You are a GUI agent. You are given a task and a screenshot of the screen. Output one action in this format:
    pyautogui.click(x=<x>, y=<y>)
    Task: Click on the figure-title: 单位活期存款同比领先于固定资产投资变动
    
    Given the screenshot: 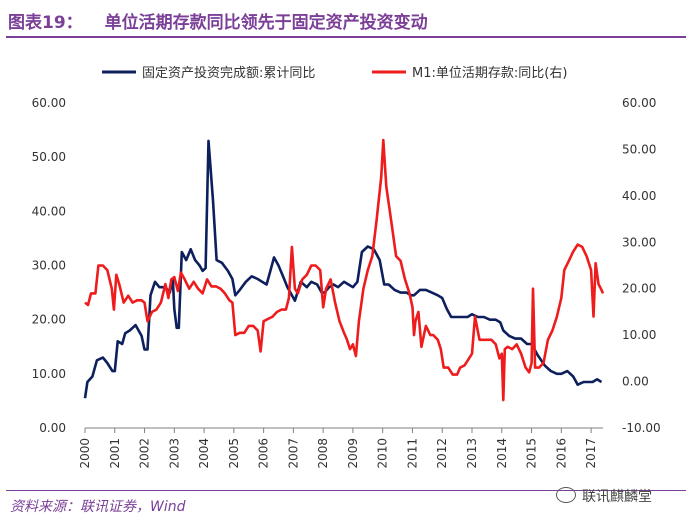 What is the action you would take?
    pyautogui.click(x=266, y=23)
    